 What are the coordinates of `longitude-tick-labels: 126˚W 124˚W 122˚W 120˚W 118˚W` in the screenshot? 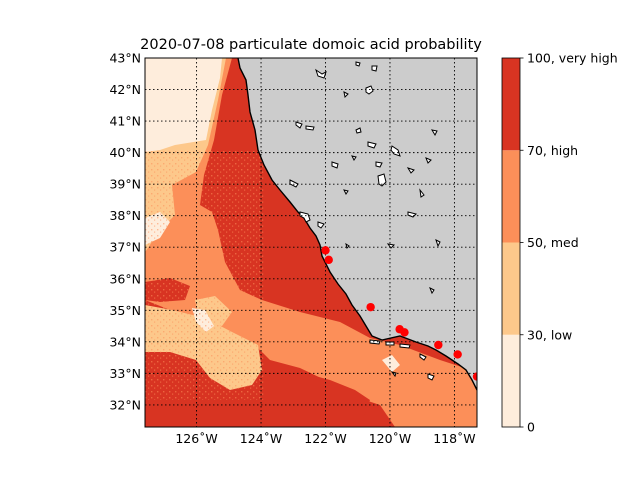 It's located at (325, 438).